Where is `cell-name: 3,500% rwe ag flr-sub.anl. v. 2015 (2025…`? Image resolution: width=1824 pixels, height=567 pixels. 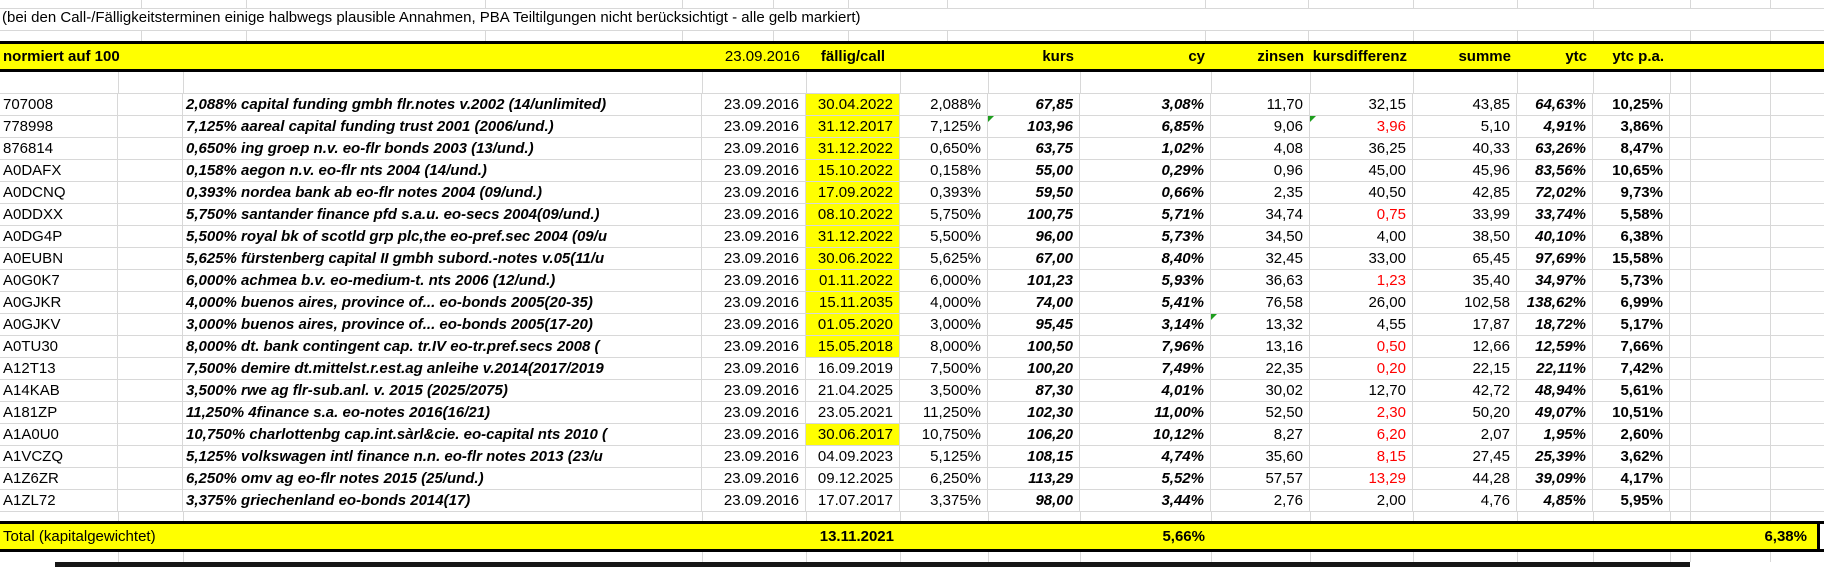 cell-name: 3,500% rwe ag flr-sub.anl. v. 2015 (2025… is located at coordinates (442, 391).